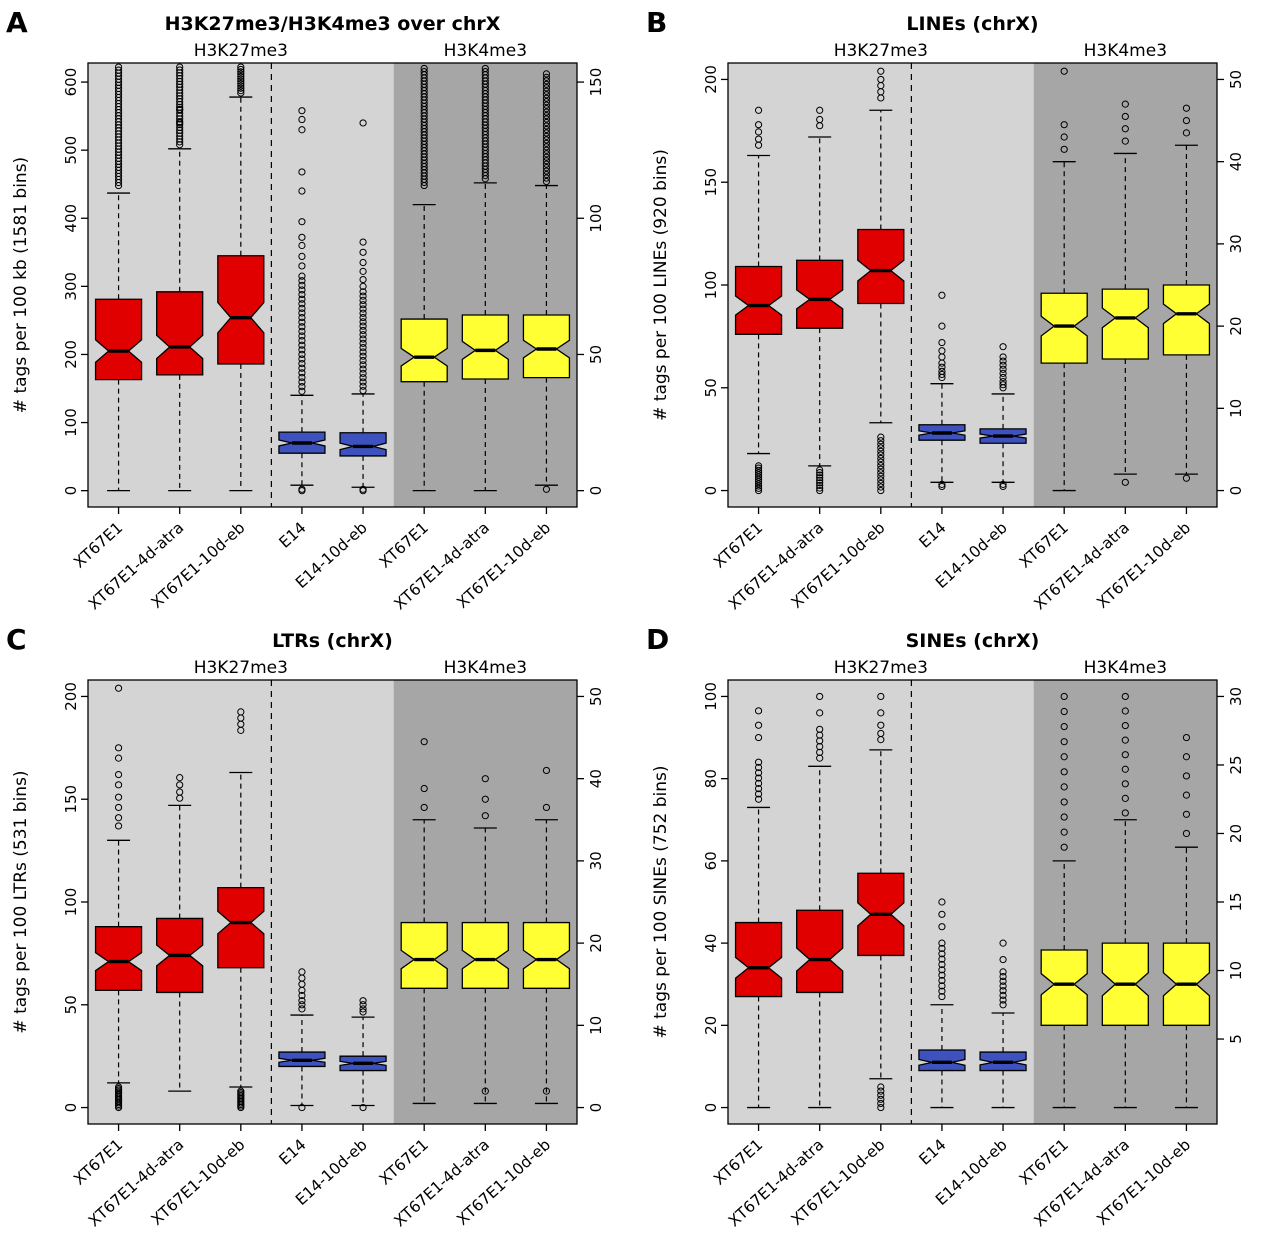 The width and height of the screenshot is (1280, 1234). What do you see at coordinates (1236, 243) in the screenshot?
I see `y-tick-label-right: 30` at bounding box center [1236, 243].